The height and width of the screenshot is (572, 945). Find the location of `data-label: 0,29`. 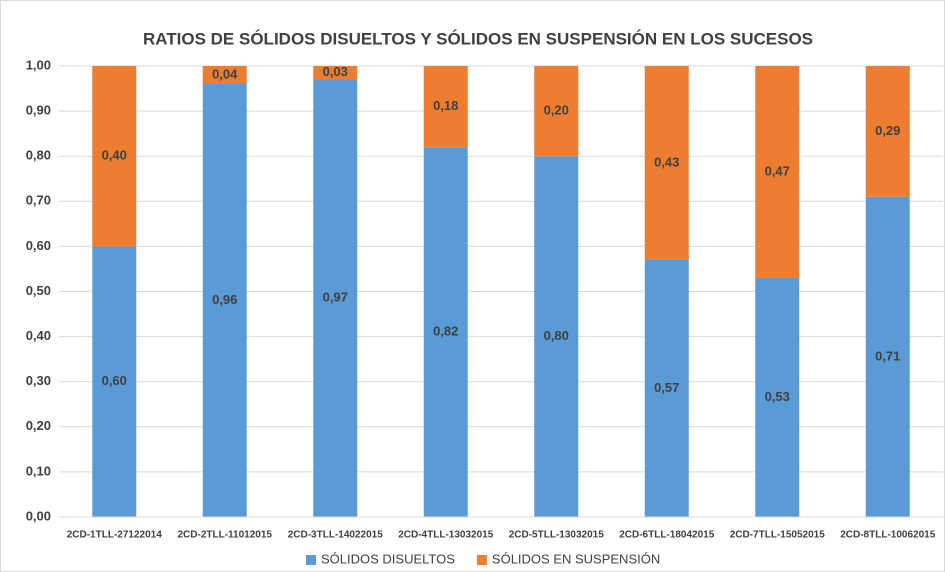

data-label: 0,29 is located at coordinates (887, 130).